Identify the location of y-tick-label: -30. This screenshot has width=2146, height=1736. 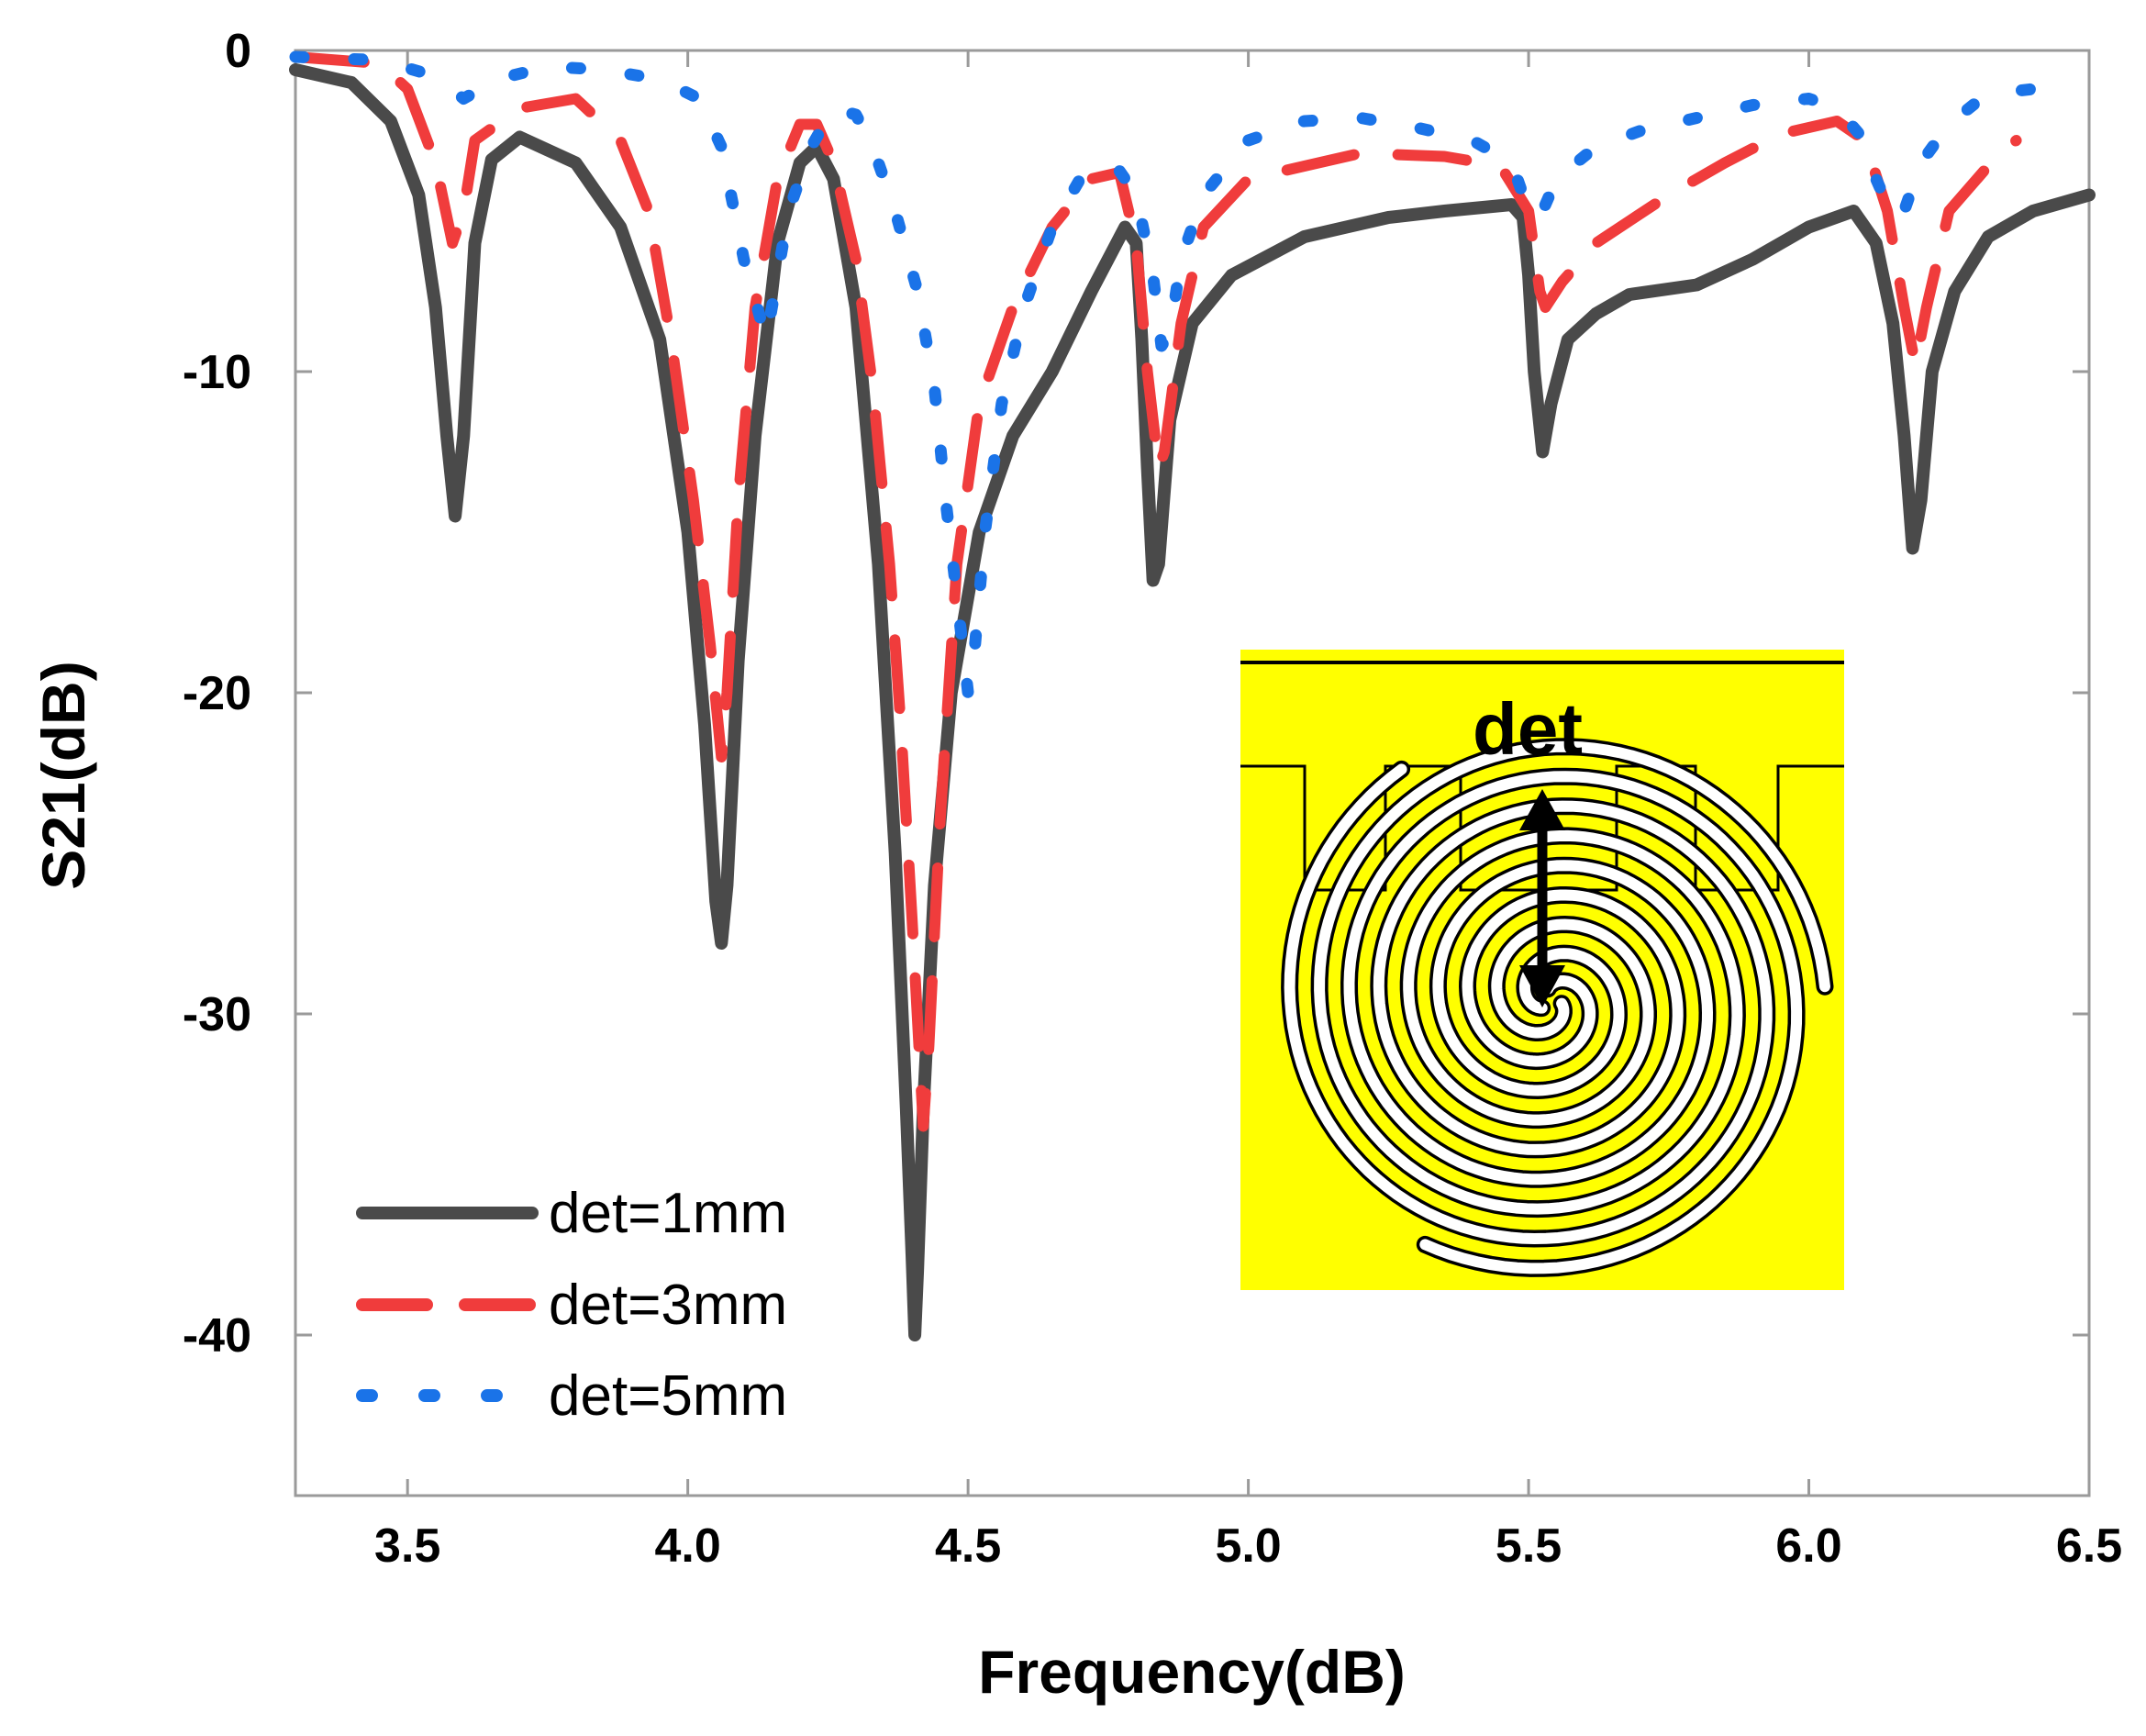
(217, 1014).